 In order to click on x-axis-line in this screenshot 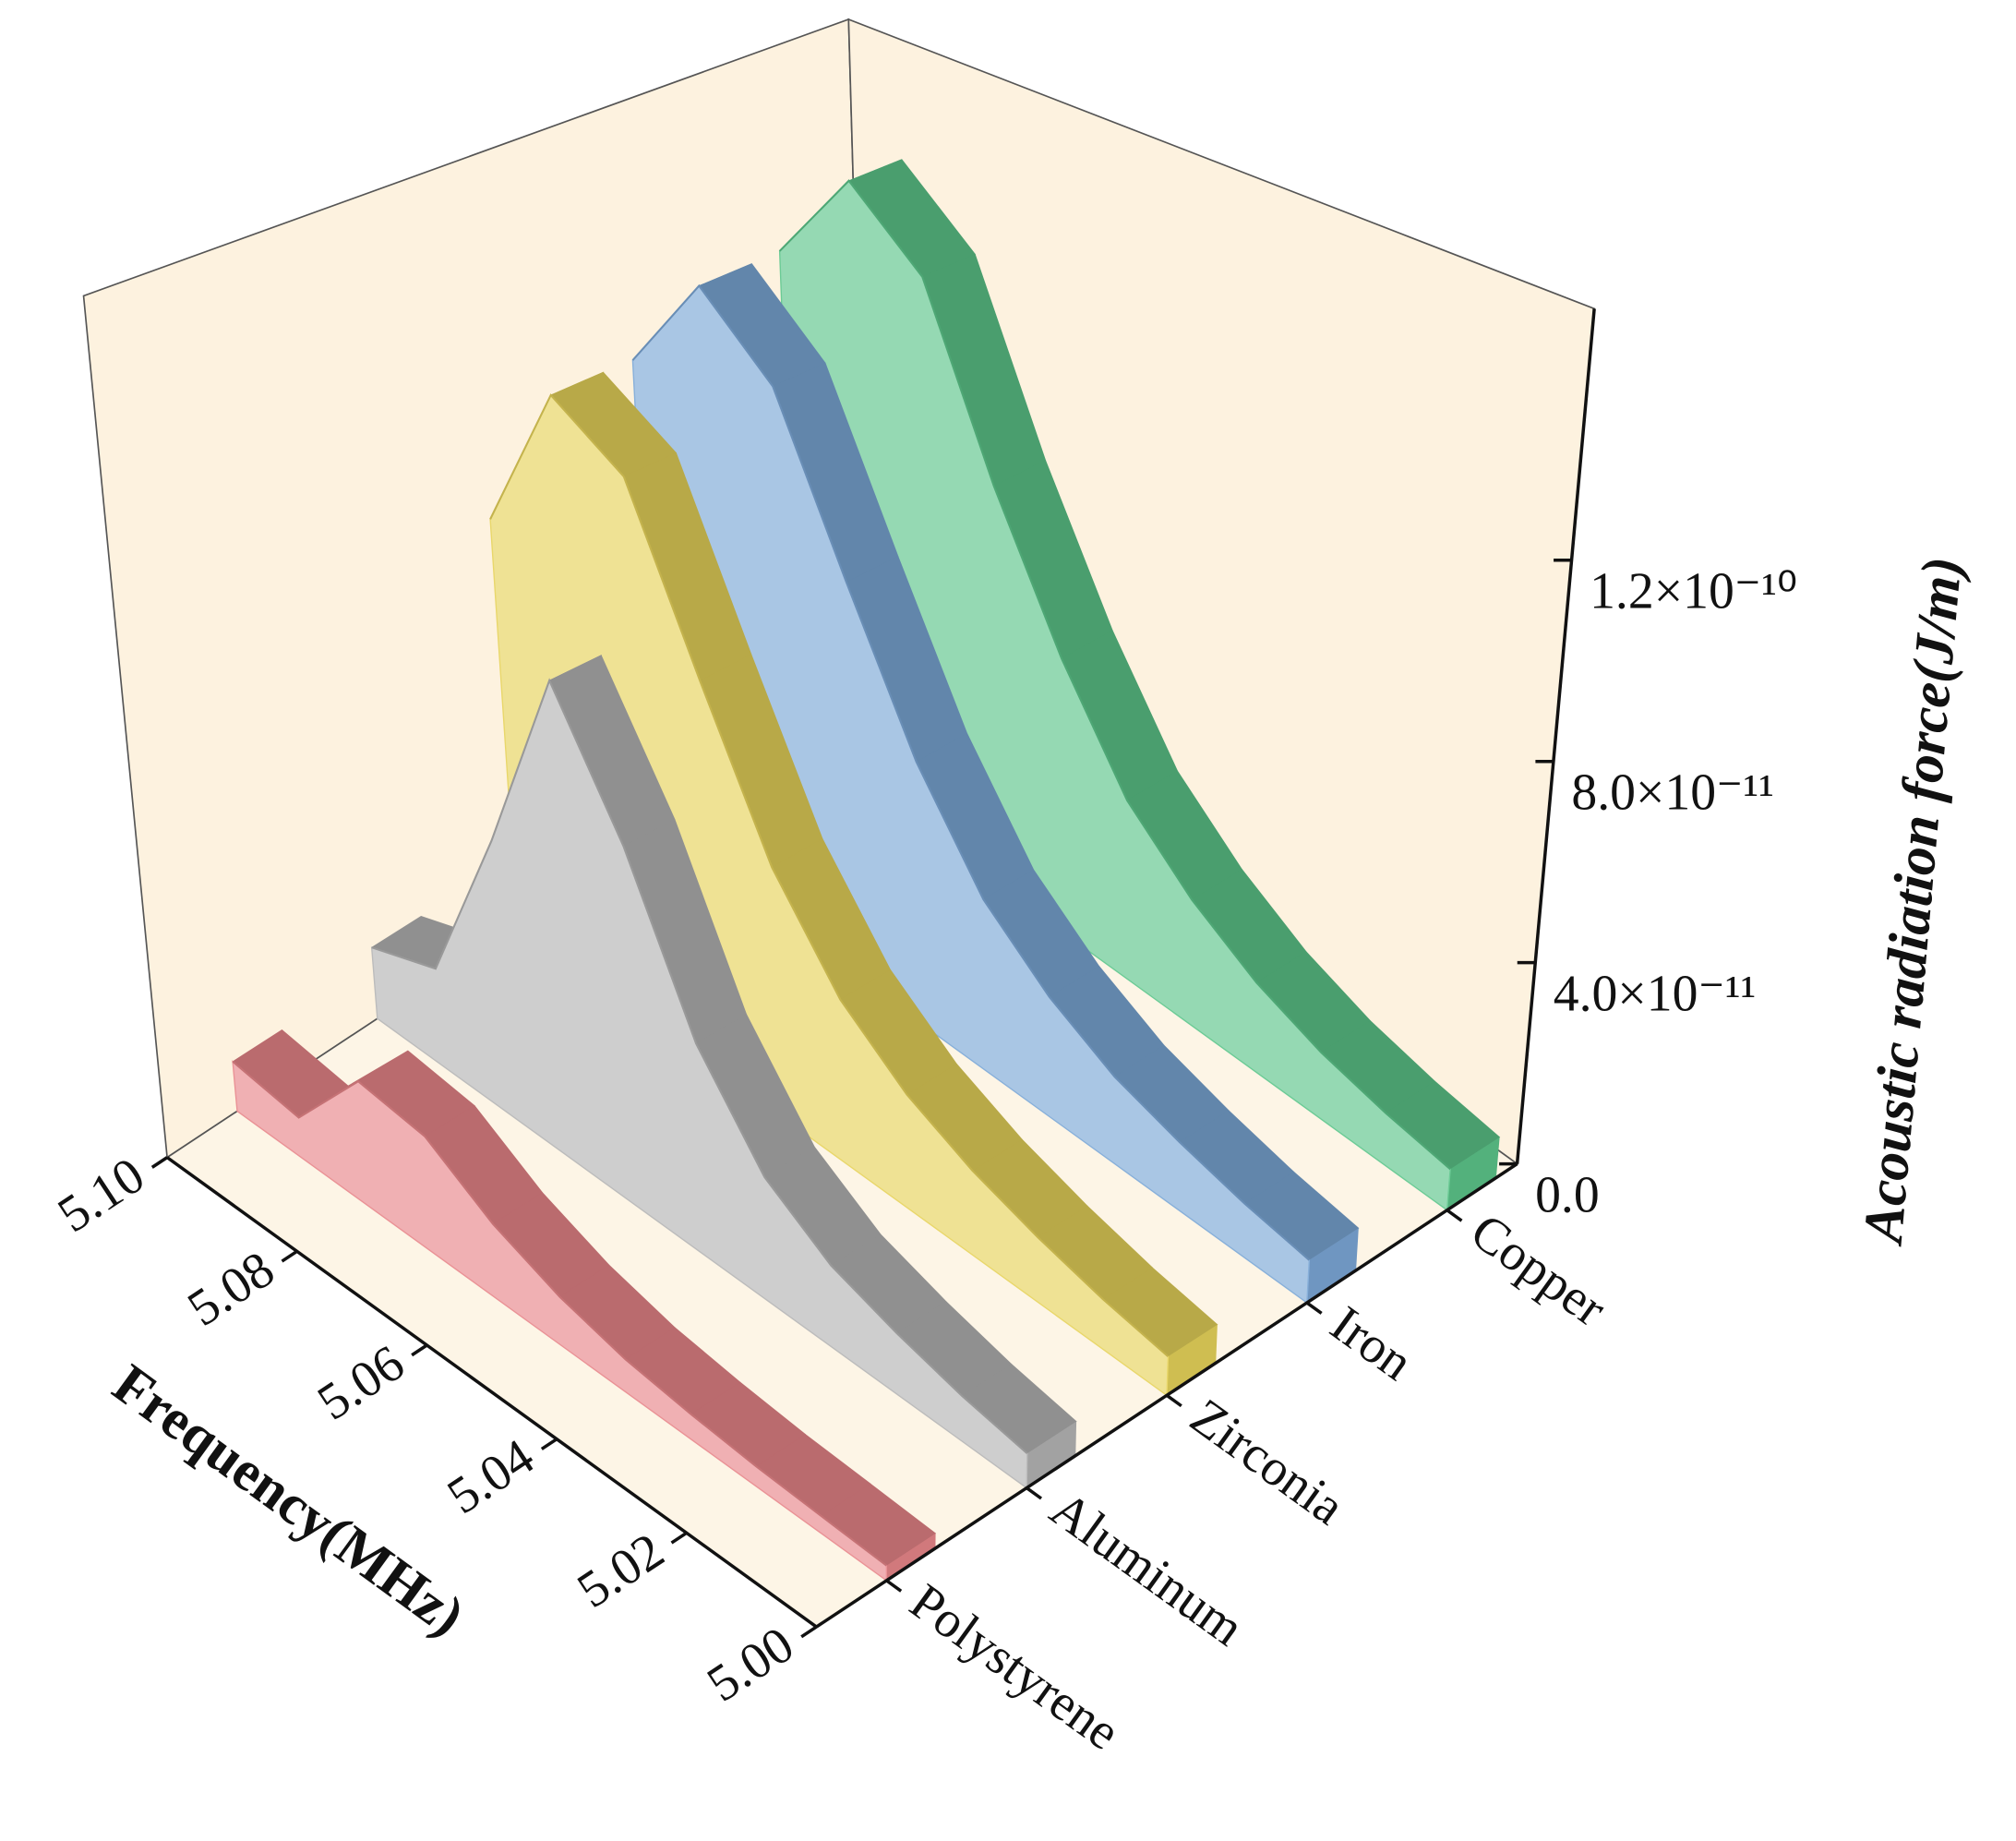, I will do `click(492, 1392)`.